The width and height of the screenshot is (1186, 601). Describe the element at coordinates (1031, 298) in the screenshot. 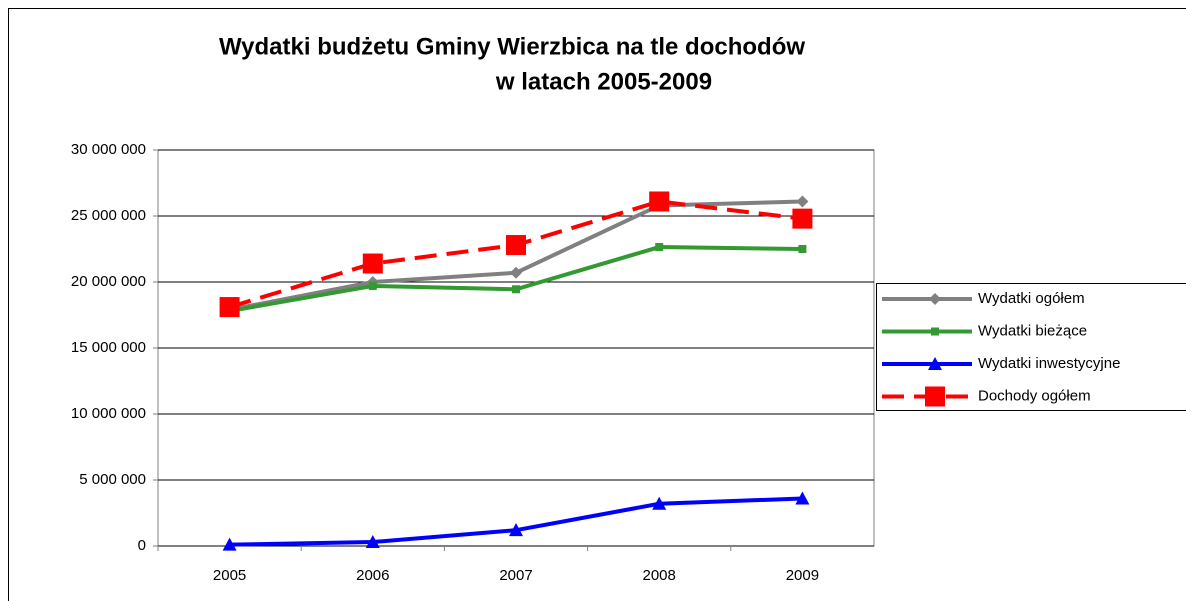

I see `legend-label: Wydatki ogółem` at that location.